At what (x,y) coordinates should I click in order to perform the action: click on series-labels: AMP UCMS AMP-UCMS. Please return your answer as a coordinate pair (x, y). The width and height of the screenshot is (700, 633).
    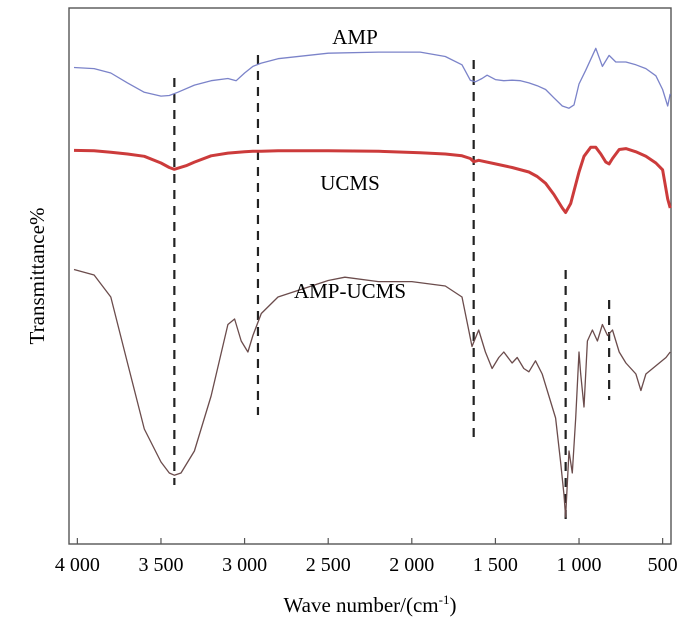
    Looking at the image, I should click on (350, 164).